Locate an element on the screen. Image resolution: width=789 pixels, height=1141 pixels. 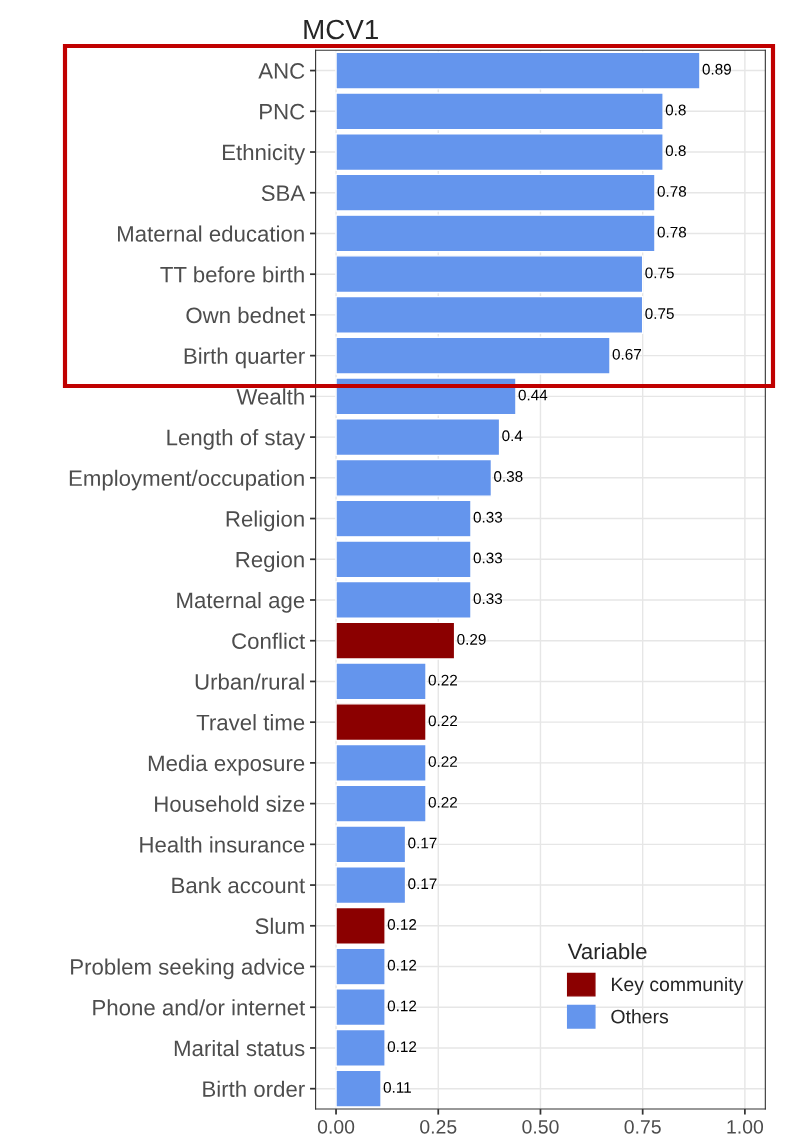
y-tick-label: Conflict is located at coordinates (269, 640).